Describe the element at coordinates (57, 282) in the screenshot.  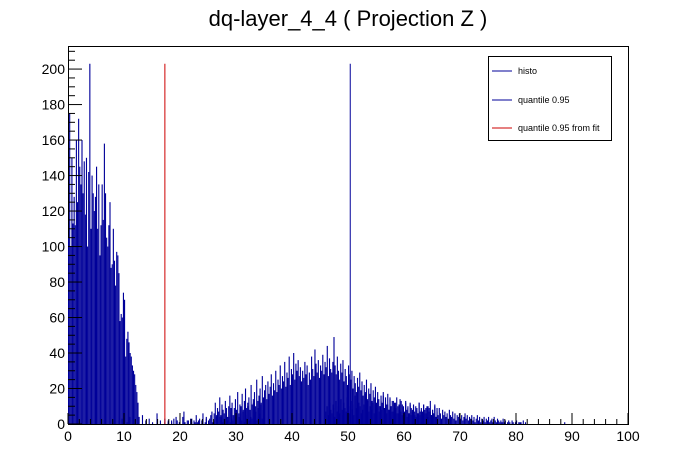
I see `y-tick-label: 80` at that location.